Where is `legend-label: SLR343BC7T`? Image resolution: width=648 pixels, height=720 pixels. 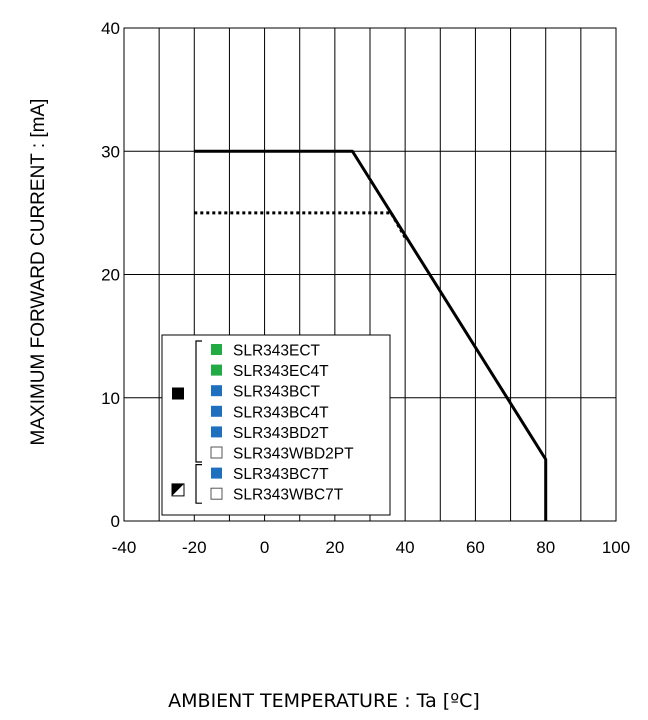
legend-label: SLR343BC7T is located at coordinates (281, 474).